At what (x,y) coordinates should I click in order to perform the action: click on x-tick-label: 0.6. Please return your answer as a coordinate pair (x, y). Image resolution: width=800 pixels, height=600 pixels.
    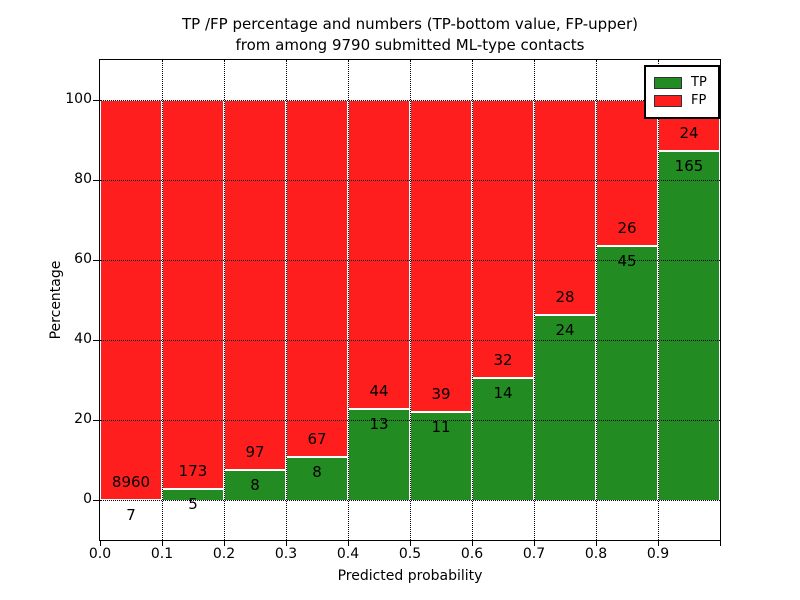
    Looking at the image, I should click on (472, 554).